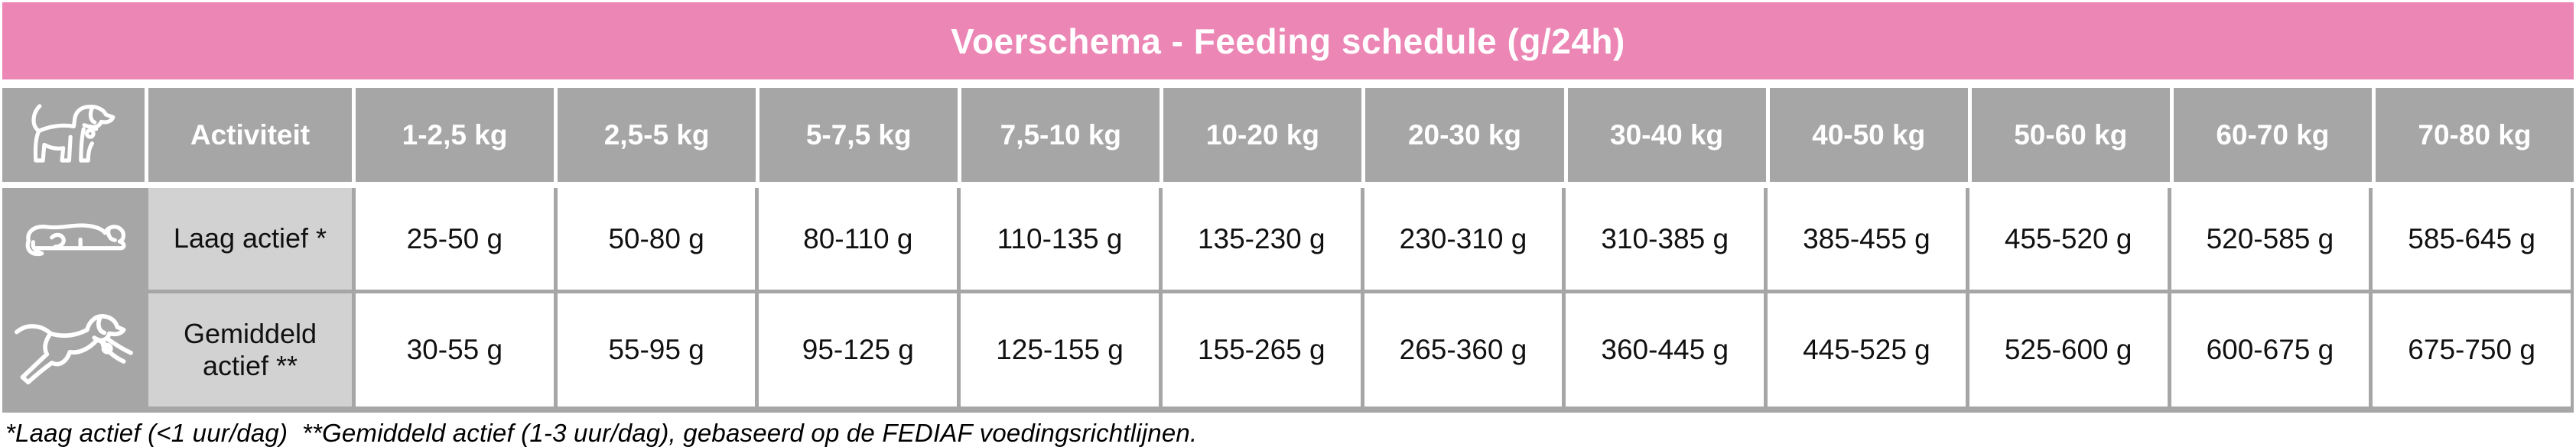  Describe the element at coordinates (1261, 350) in the screenshot. I see `feeding-amount-cell: 155-265 g` at that location.